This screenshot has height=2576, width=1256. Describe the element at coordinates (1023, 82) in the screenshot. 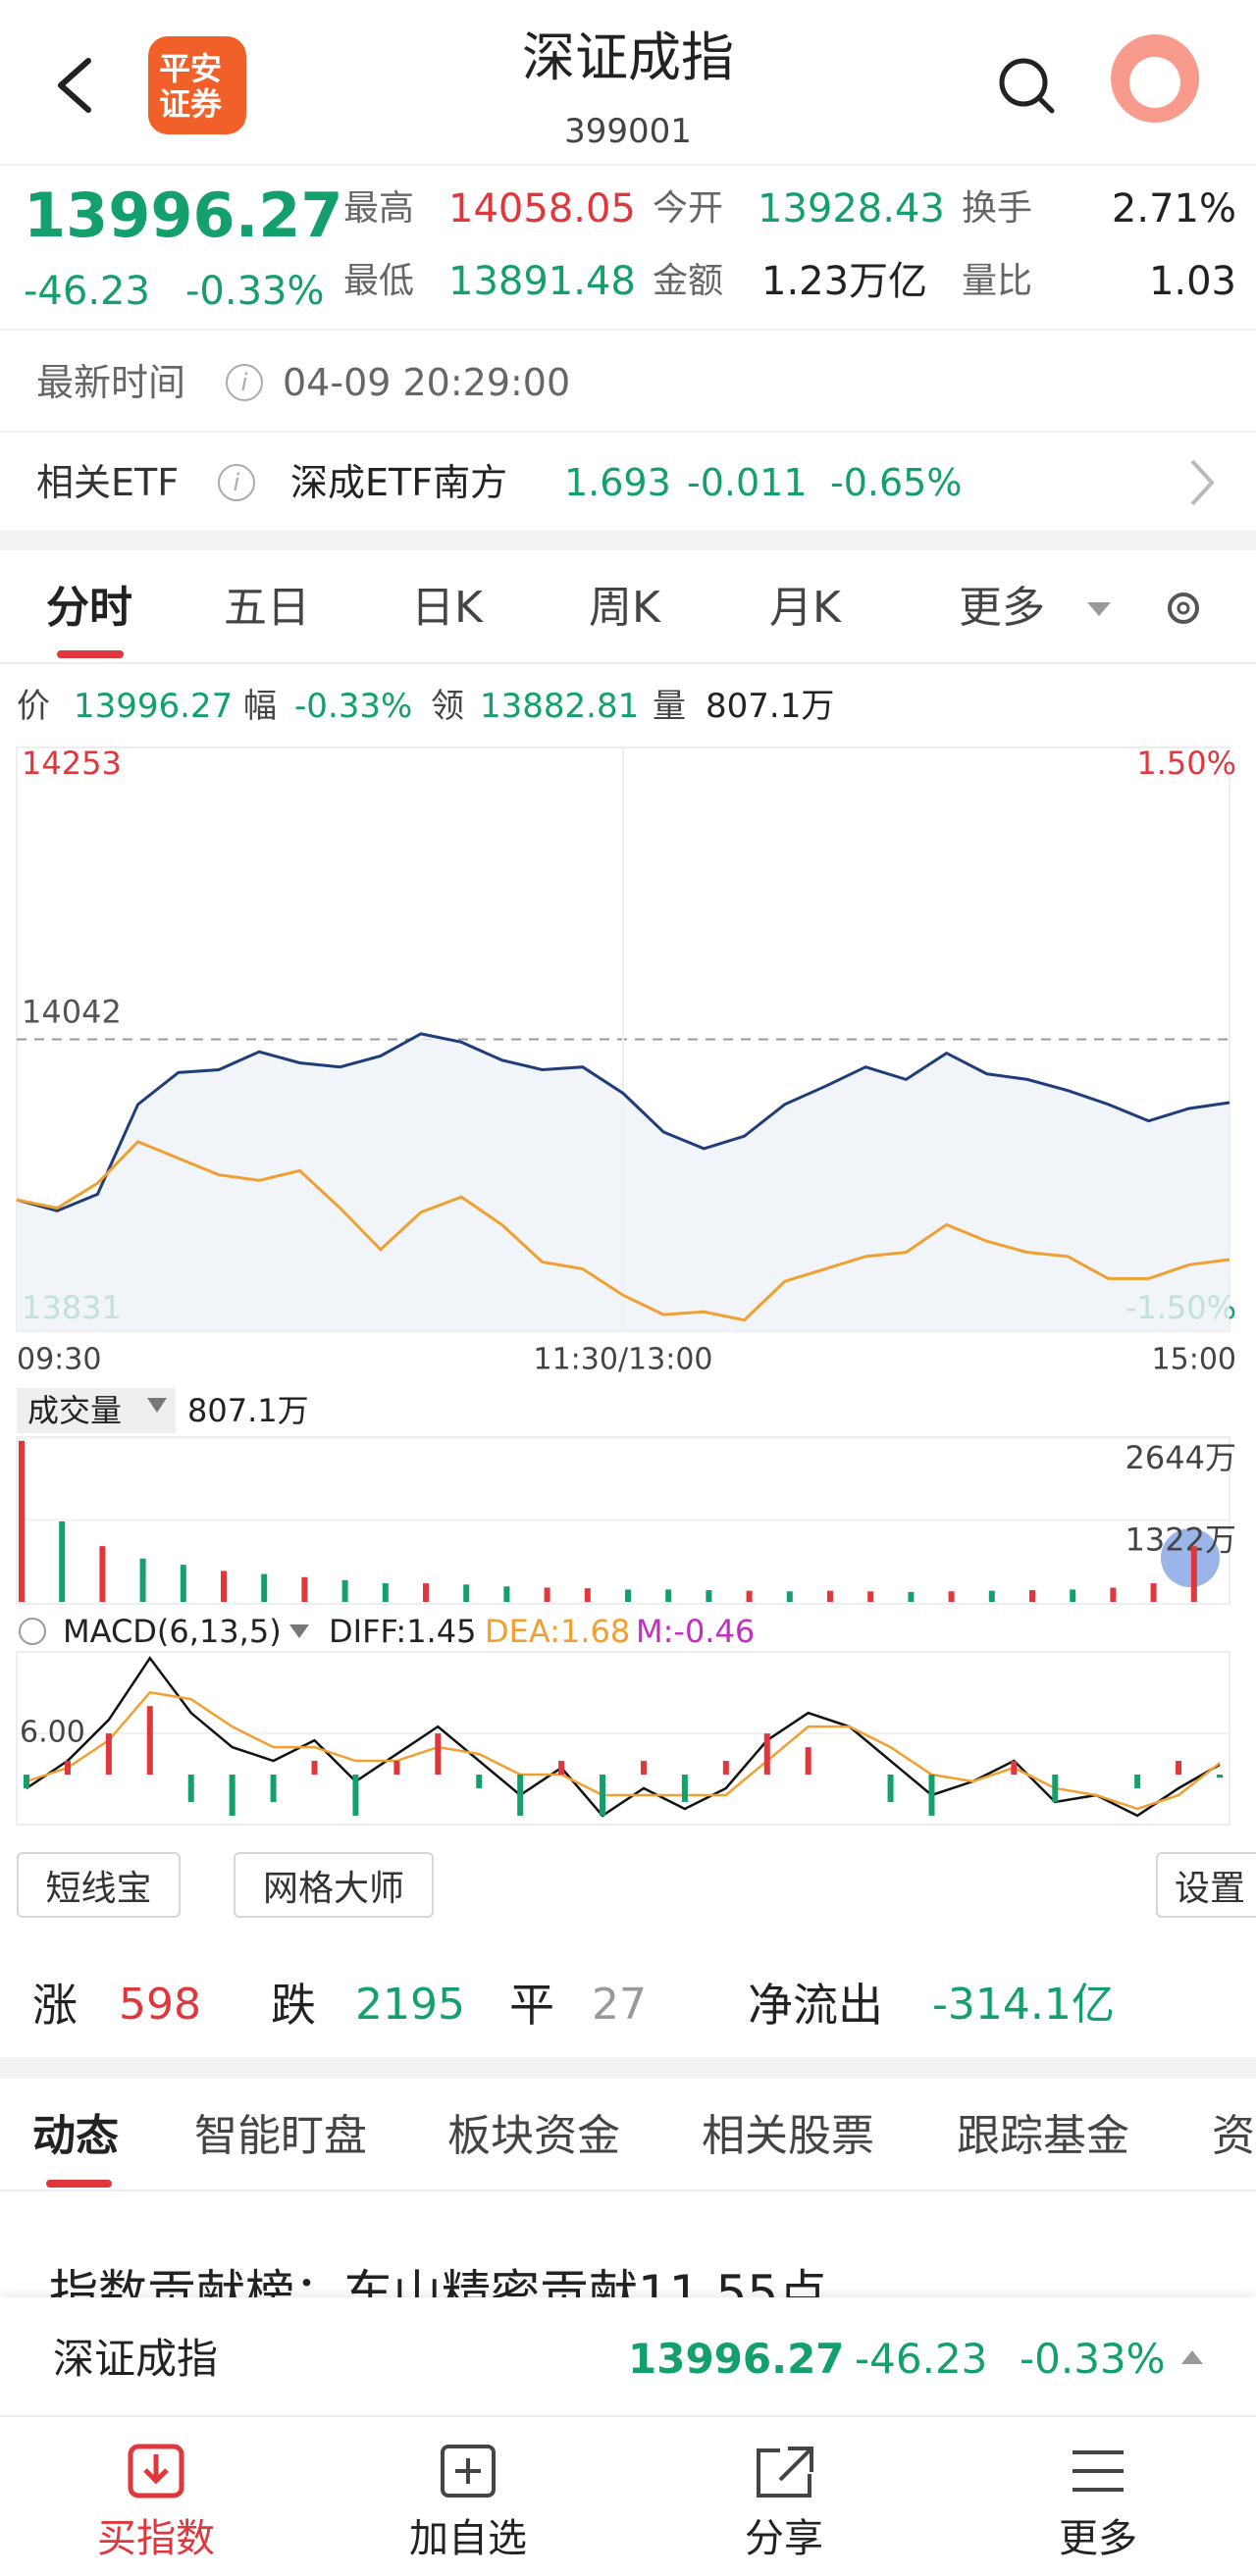

I see `search-button` at that location.